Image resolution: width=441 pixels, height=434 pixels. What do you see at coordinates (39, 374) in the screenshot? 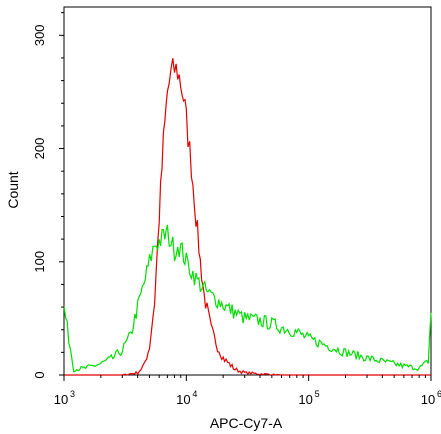
I see `y-tick-label: 0` at bounding box center [39, 374].